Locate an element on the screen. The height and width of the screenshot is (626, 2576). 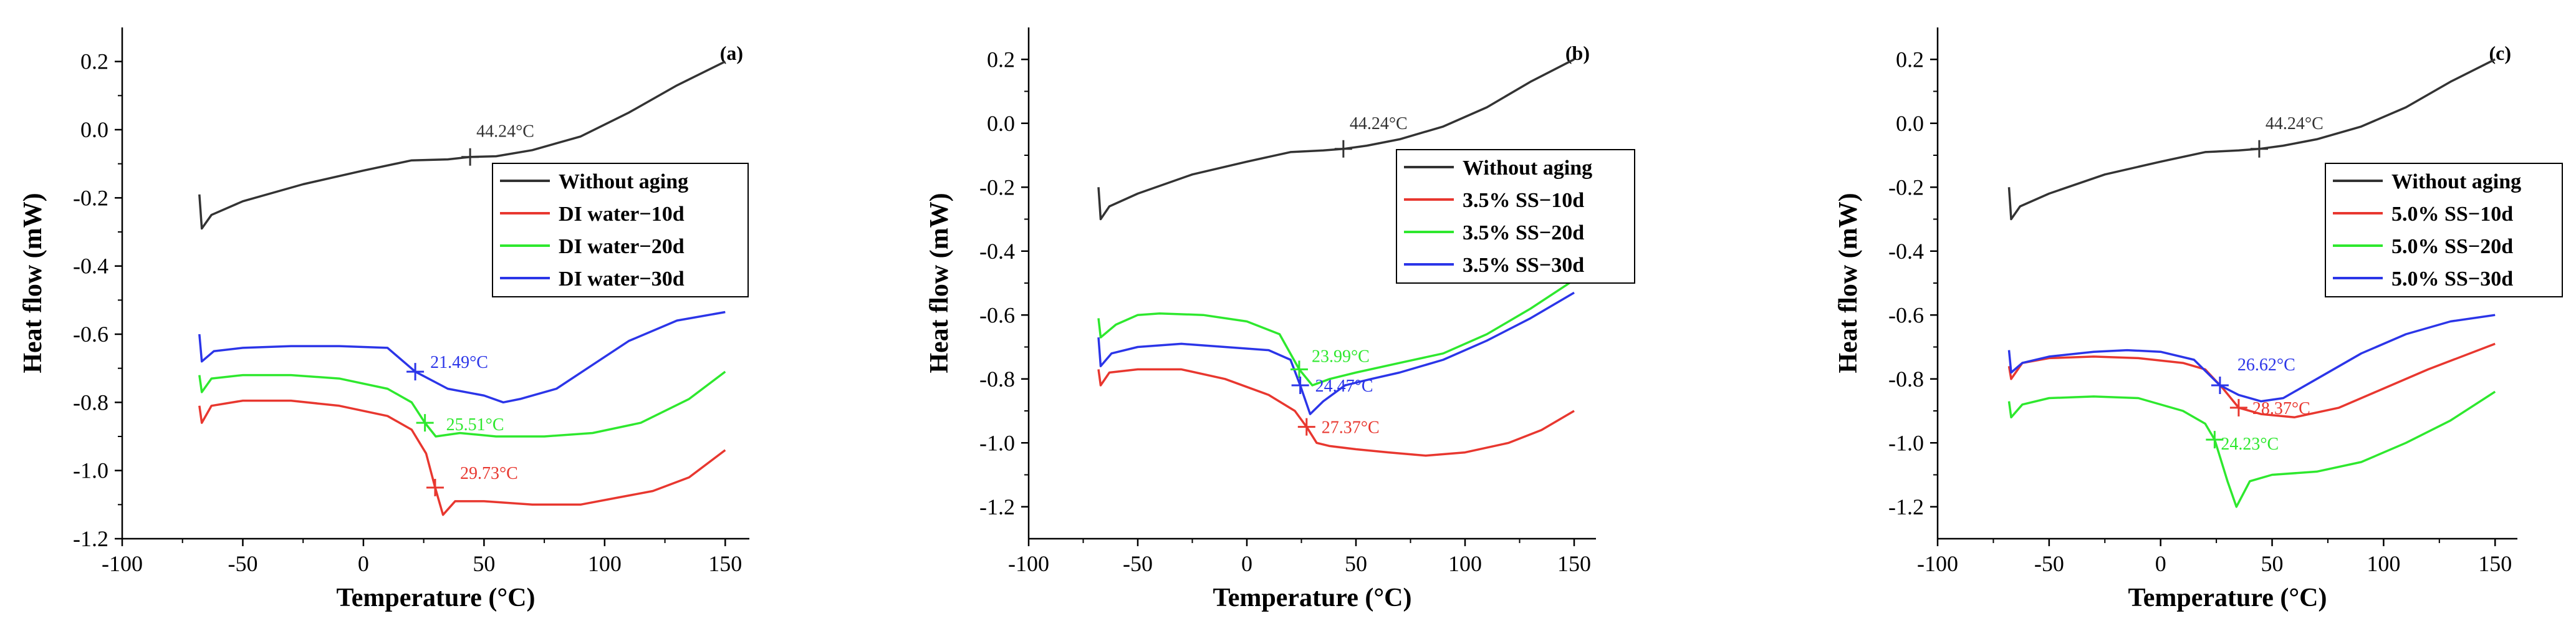
annotation-label: 24.23°C is located at coordinates (2250, 444).